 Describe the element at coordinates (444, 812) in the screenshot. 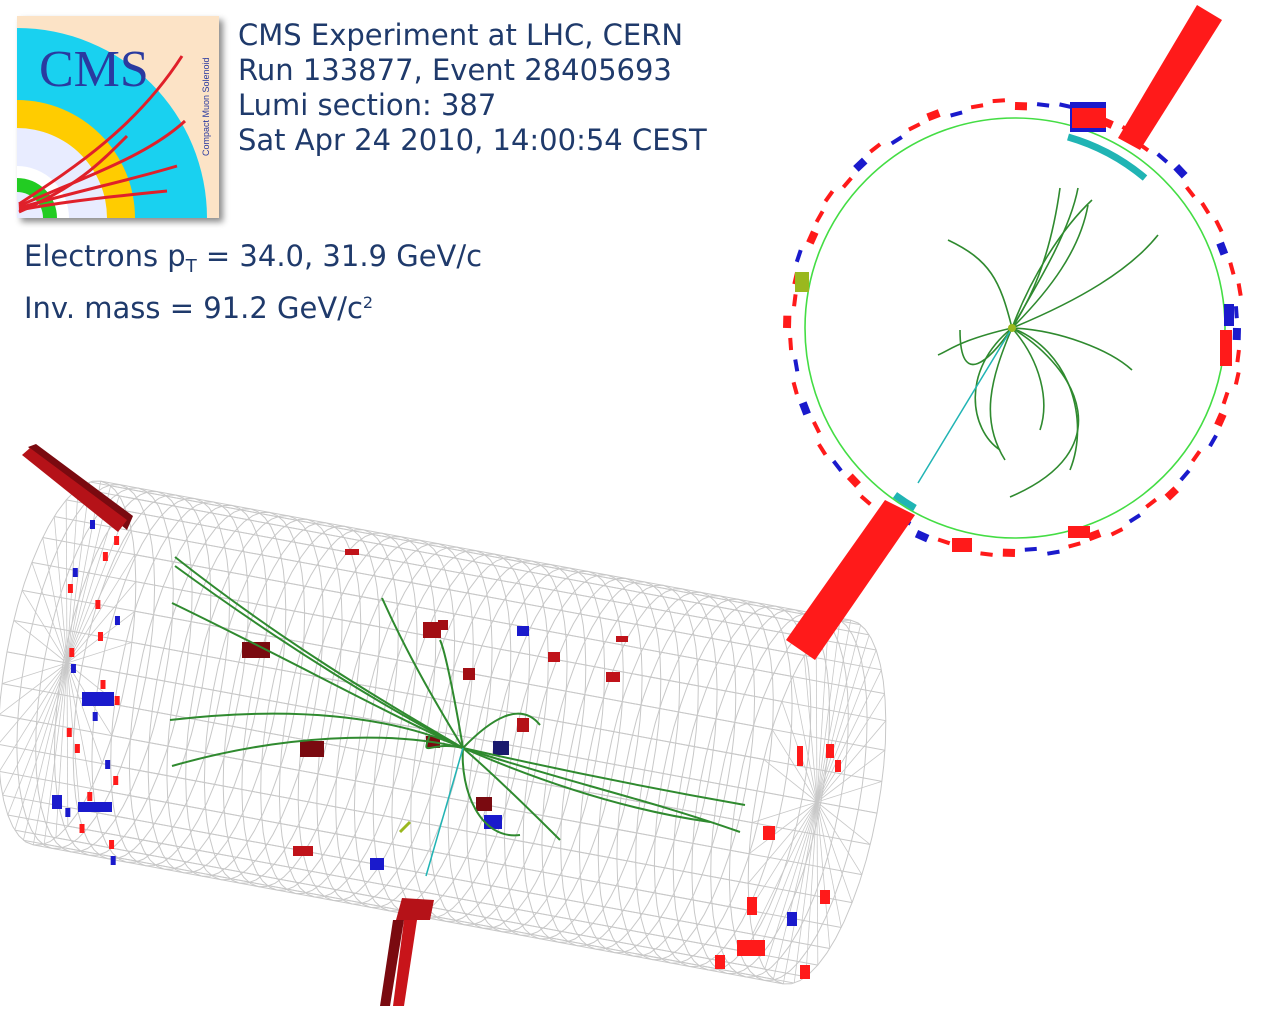

I see `electron-track-3d` at that location.